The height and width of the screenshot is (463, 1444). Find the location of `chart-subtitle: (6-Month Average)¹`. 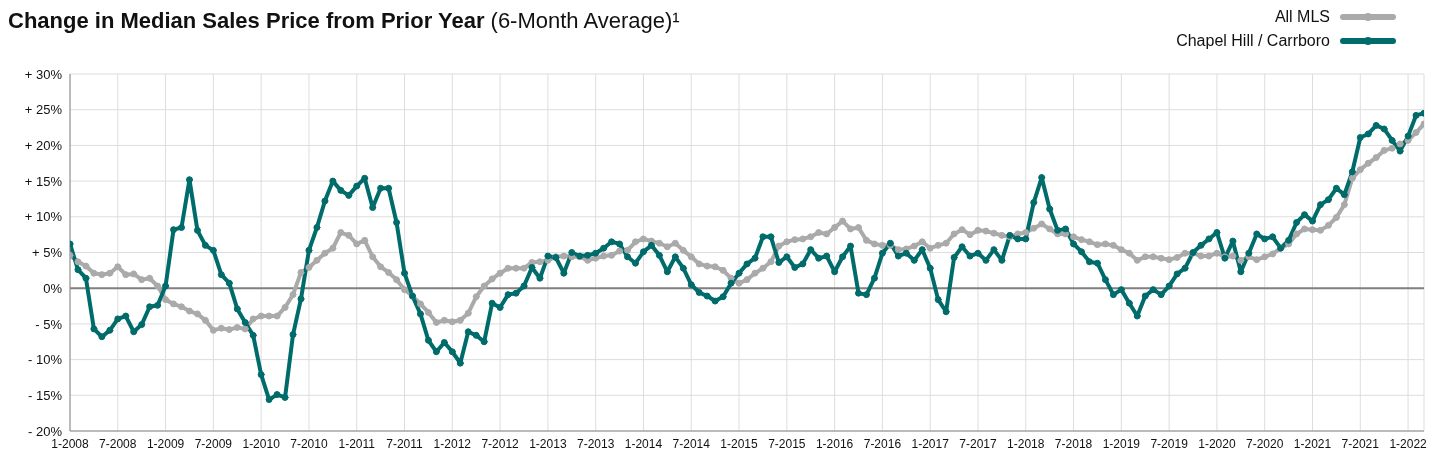

chart-subtitle: (6-Month Average)¹ is located at coordinates (585, 20).